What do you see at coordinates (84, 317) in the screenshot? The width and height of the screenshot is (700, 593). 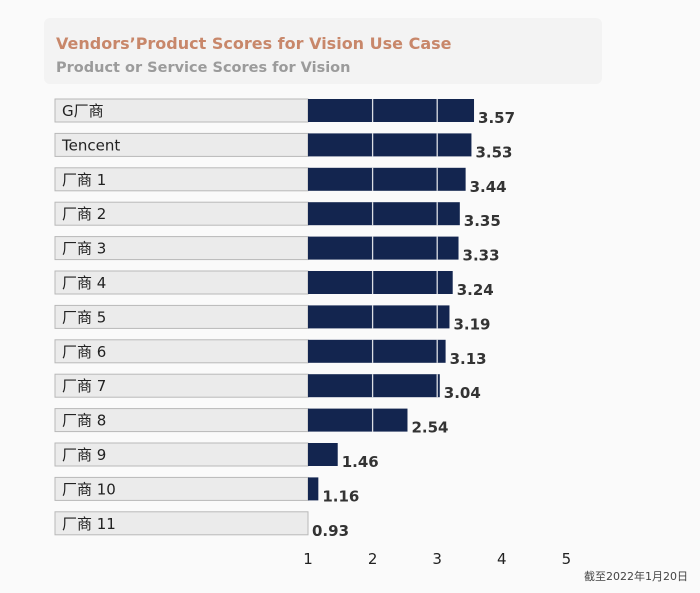 I see `category-label: 厂商 5` at bounding box center [84, 317].